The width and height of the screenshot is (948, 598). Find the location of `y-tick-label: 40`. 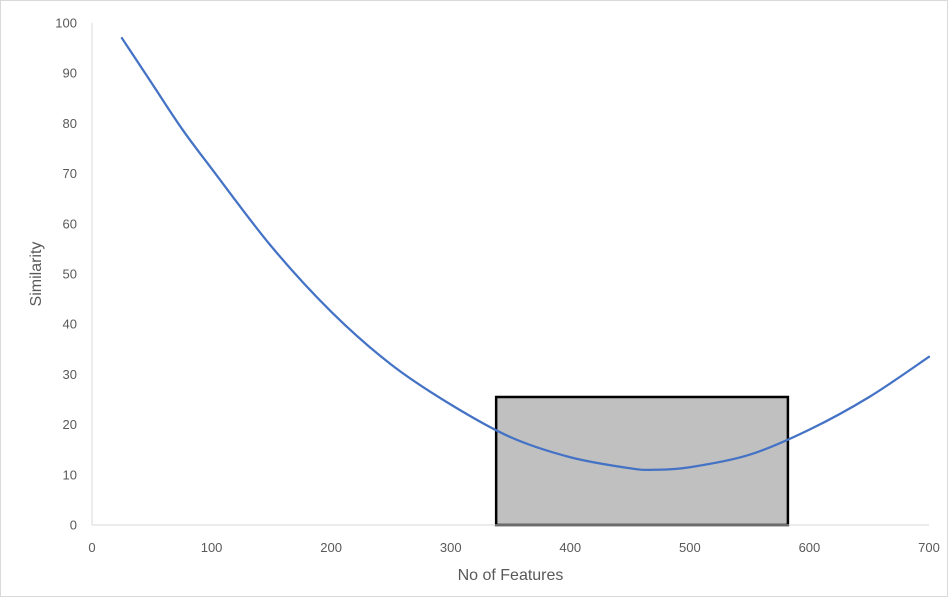

y-tick-label: 40 is located at coordinates (70, 324).